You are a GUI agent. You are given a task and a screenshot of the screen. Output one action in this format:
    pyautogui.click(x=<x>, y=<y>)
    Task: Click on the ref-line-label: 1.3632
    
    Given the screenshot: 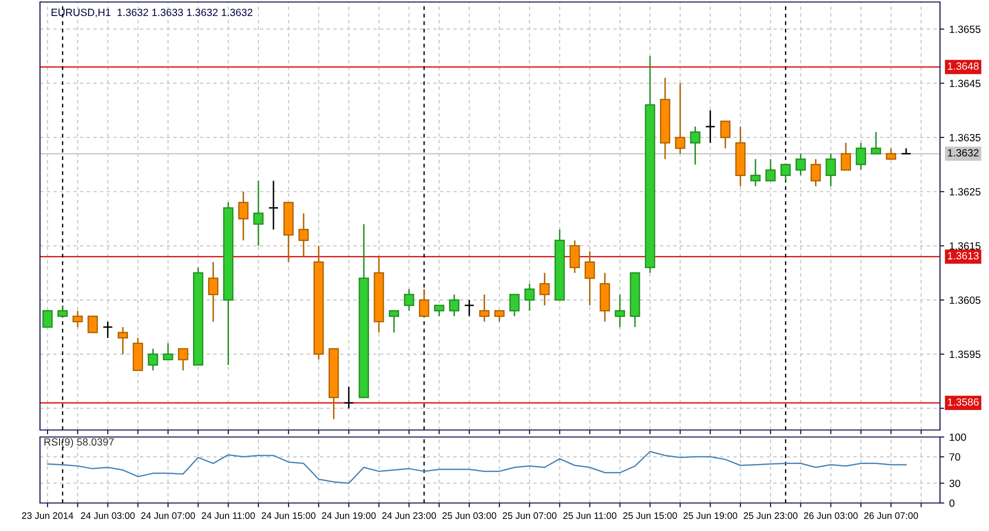 What is the action you would take?
    pyautogui.click(x=963, y=152)
    